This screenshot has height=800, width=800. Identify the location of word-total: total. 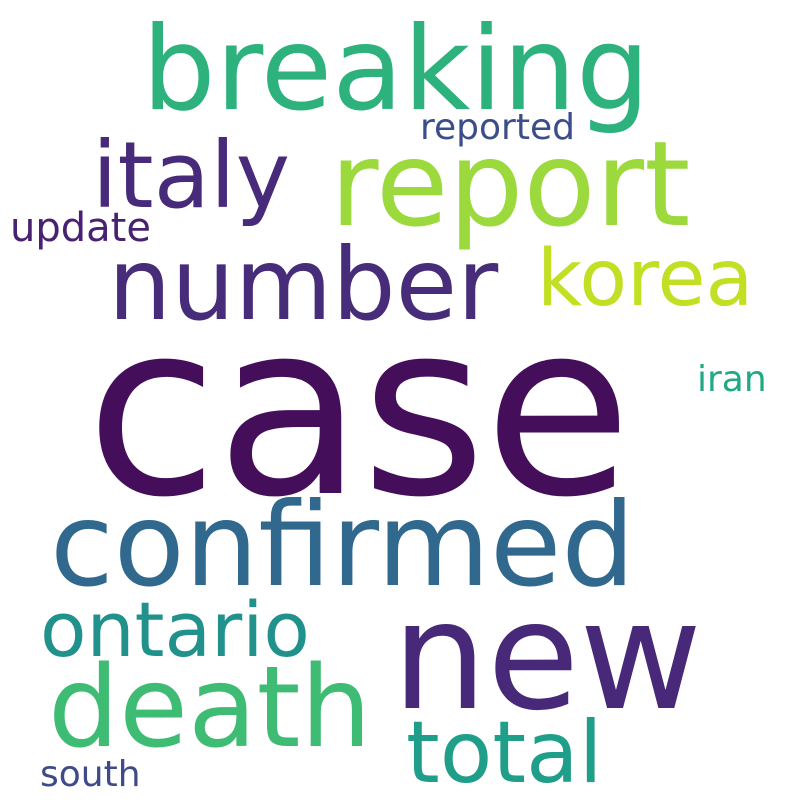
(504, 751).